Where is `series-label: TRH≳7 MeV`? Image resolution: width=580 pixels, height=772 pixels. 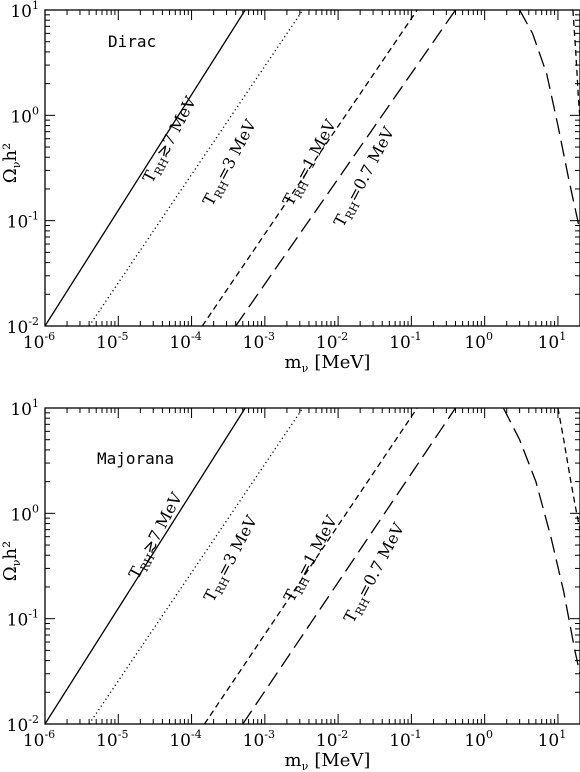
series-label: TRH≳7 MeV is located at coordinates (157, 536).